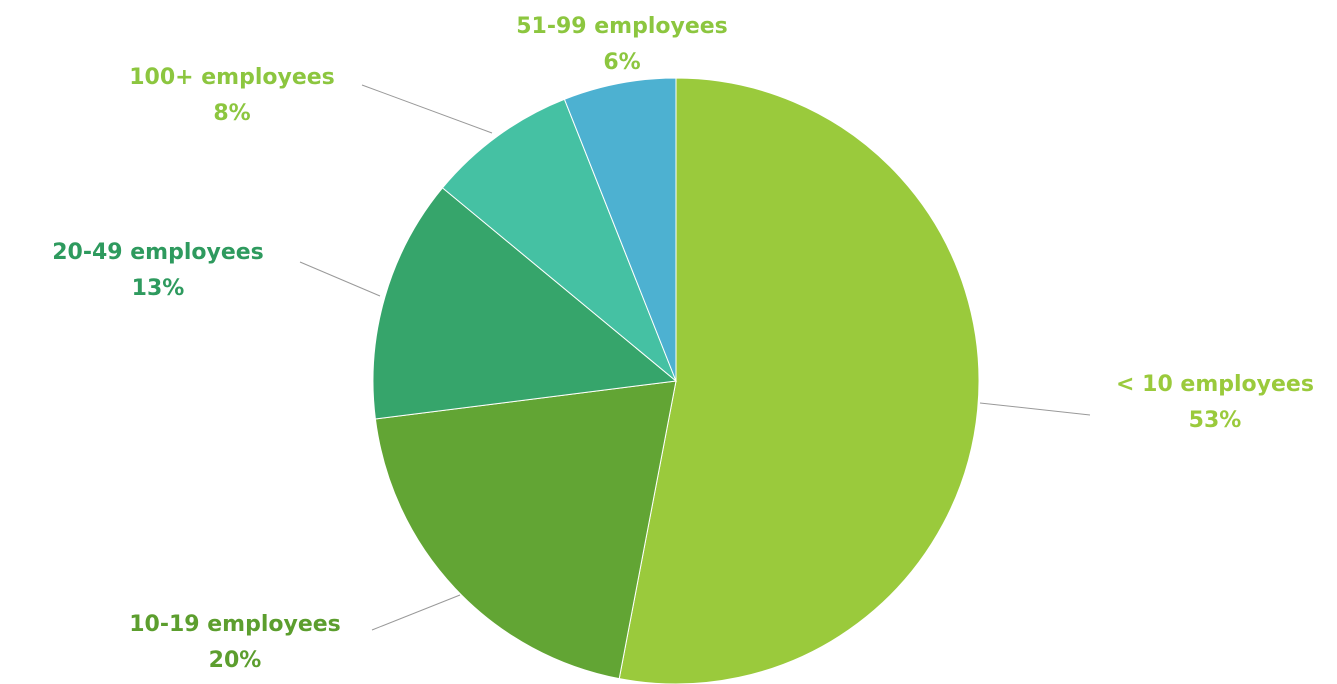 The width and height of the screenshot is (1337, 684). Describe the element at coordinates (231, 113) in the screenshot. I see `slice-value: 8%` at that location.